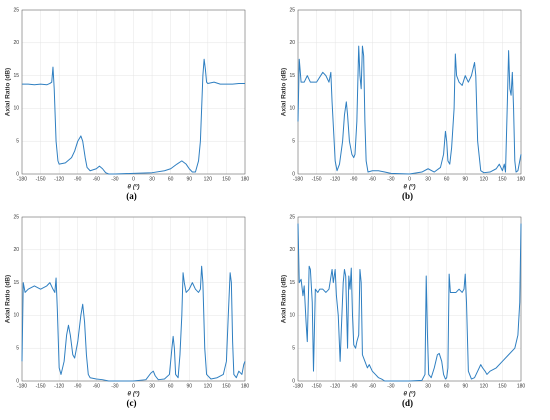 This screenshot has height=420, width=550. I want to click on caption: (a), so click(131, 196).